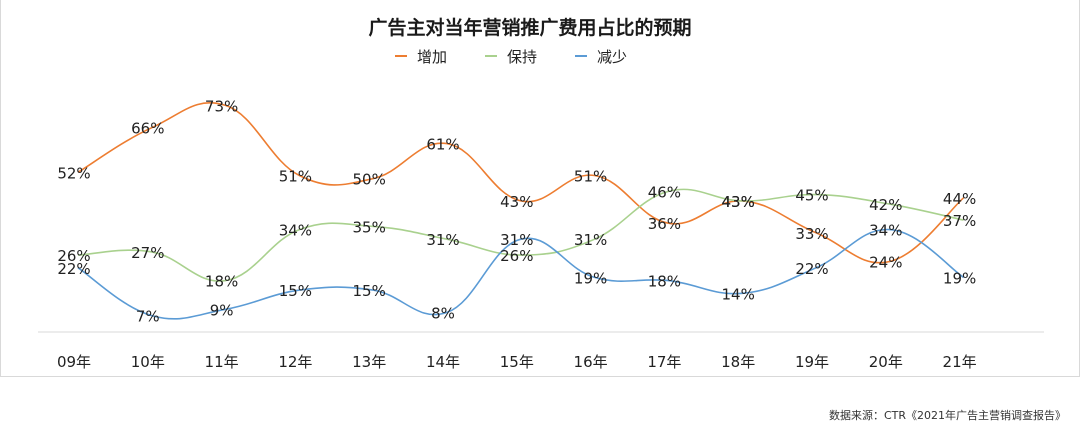 The image size is (1080, 429). Describe the element at coordinates (147, 253) in the screenshot. I see `data-label-maintain: 27%` at that location.